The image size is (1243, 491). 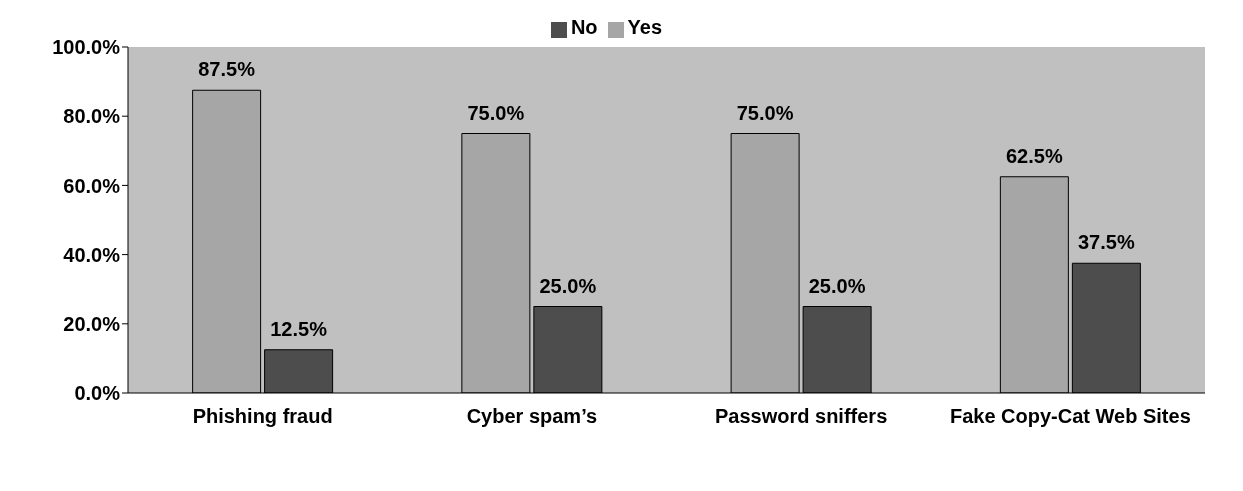 What do you see at coordinates (1034, 155) in the screenshot?
I see `data-label: 62.5%` at bounding box center [1034, 155].